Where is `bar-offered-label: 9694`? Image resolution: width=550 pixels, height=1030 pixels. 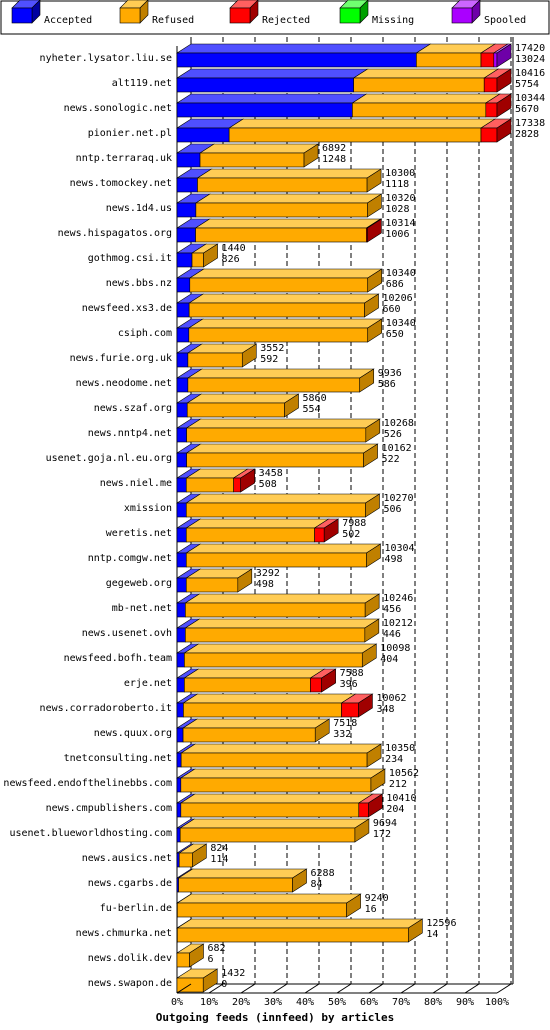 bar-offered-label: 9694 is located at coordinates (385, 823).